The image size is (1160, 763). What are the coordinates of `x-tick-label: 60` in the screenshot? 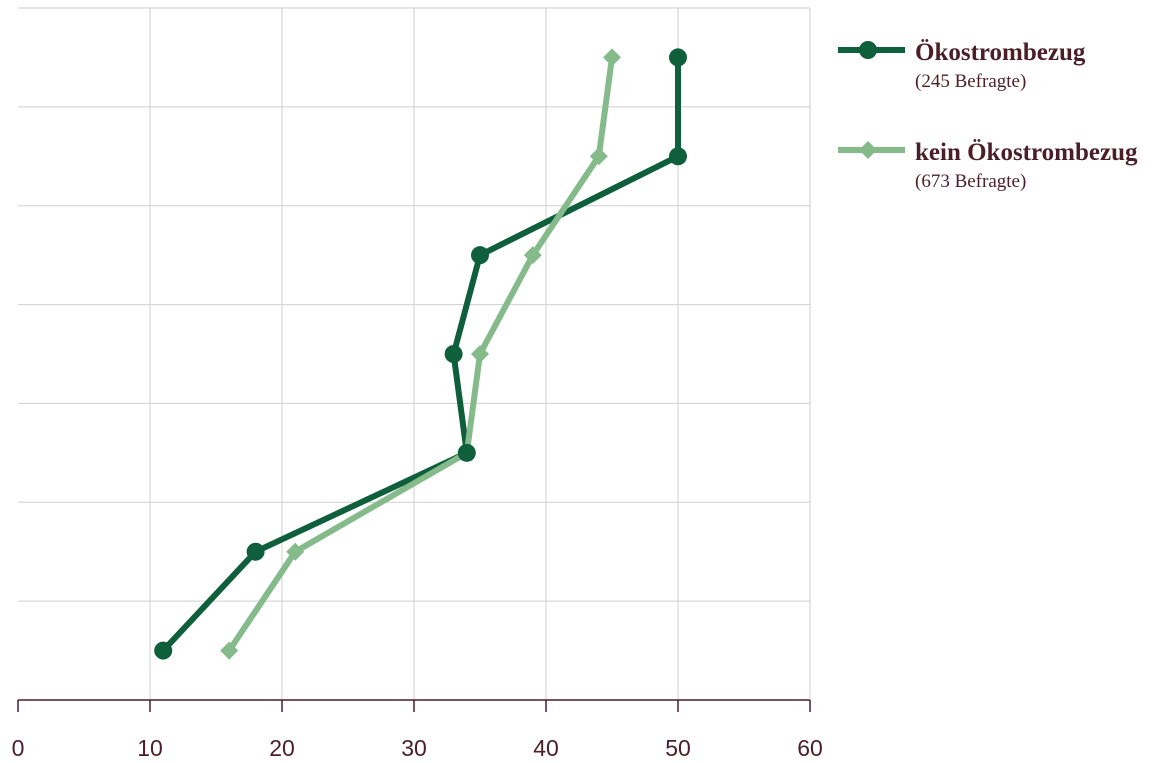 It's located at (810, 748).